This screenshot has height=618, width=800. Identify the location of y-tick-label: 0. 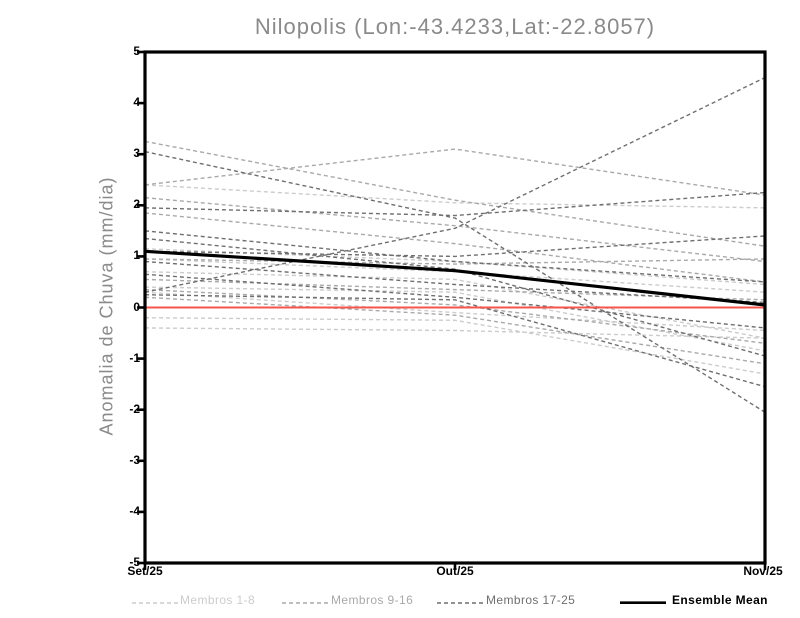
(136, 306).